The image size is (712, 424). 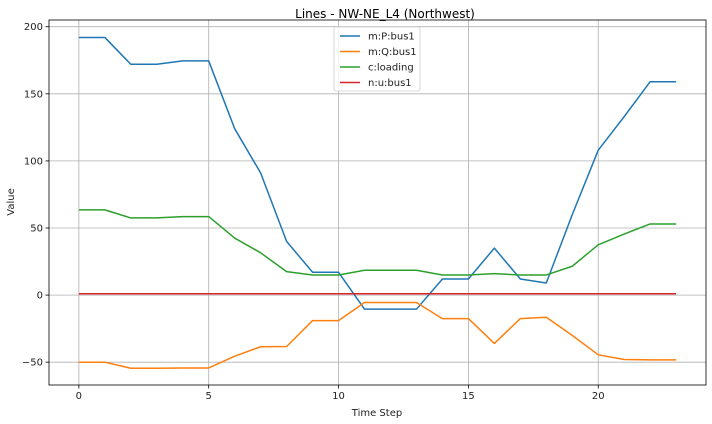 I want to click on x-axis: 0 5 10 15 20, so click(x=340, y=393).